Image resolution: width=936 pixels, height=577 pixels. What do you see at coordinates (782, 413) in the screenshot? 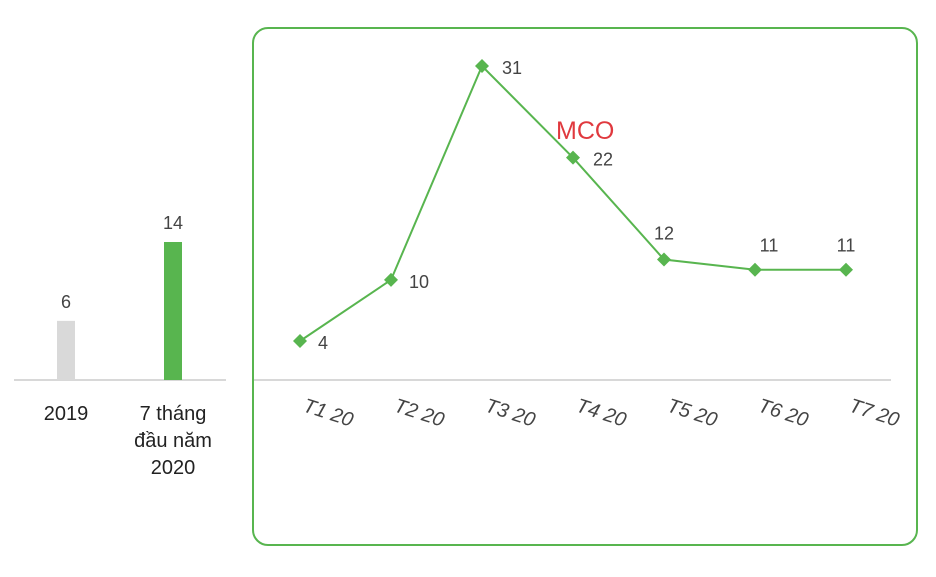
I see `x-tick-label: T6 20` at bounding box center [782, 413].